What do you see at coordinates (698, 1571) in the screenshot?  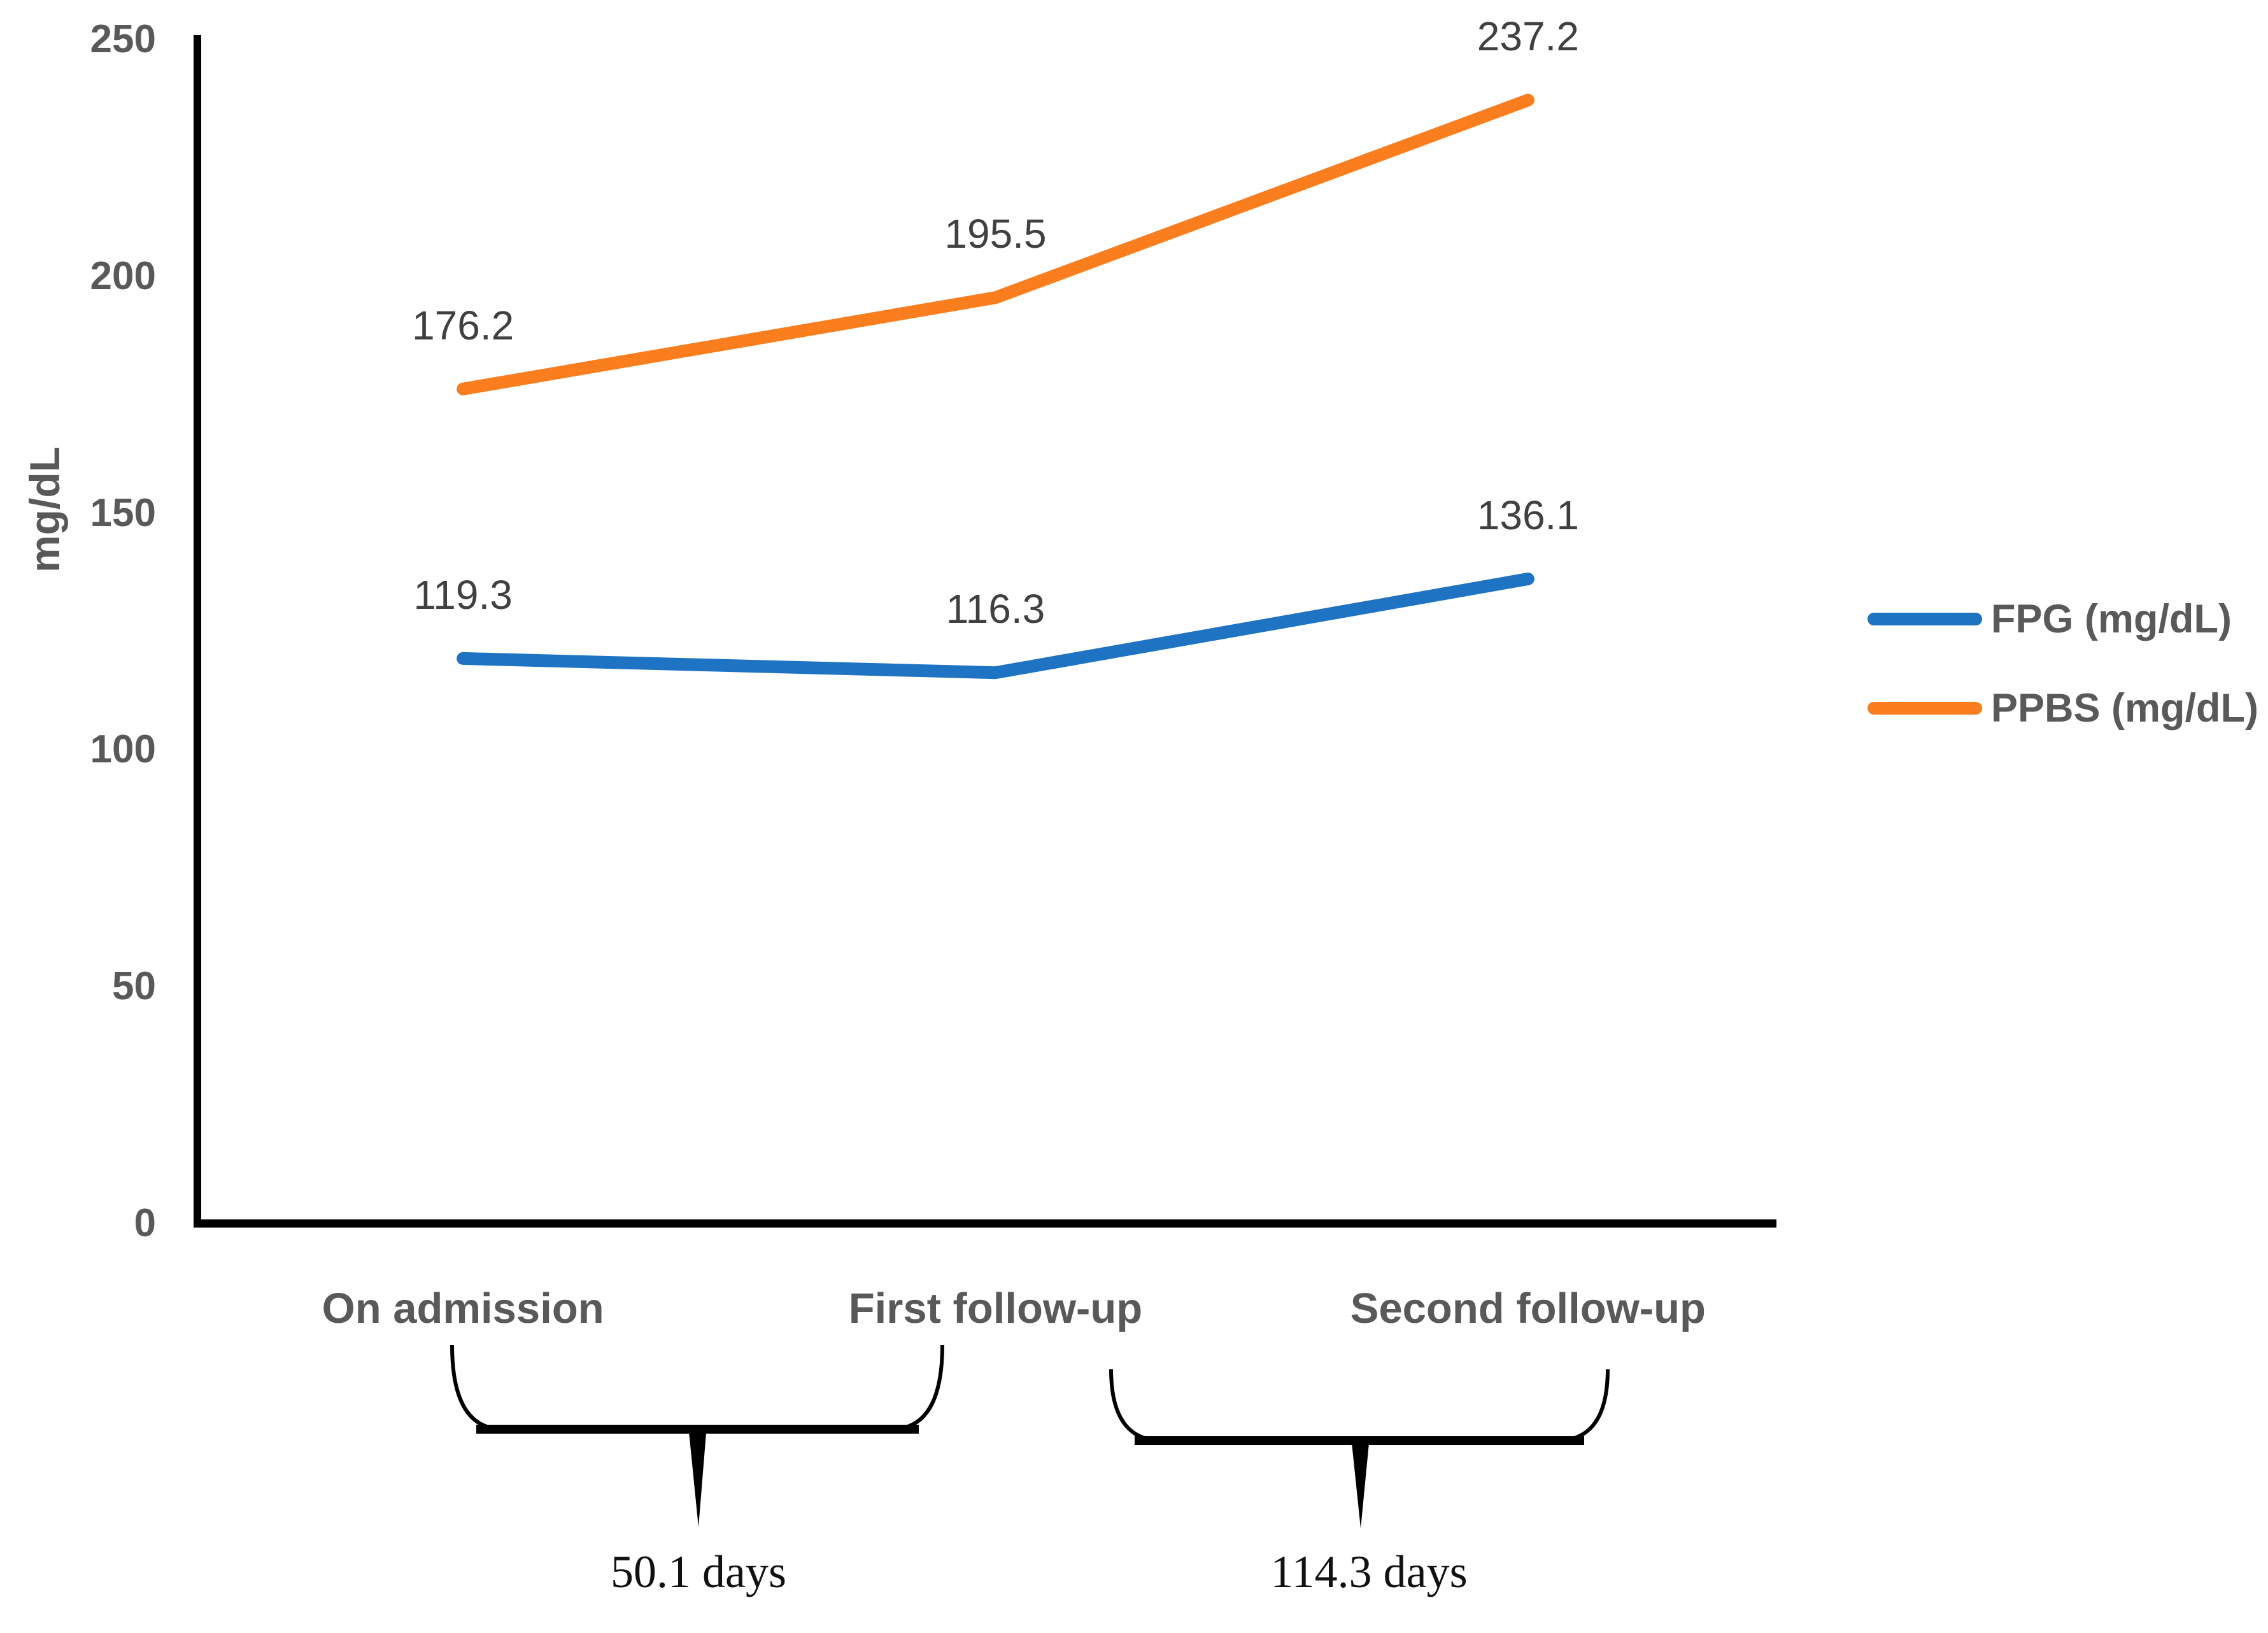 I see `interval-label-first: 50.1 days` at bounding box center [698, 1571].